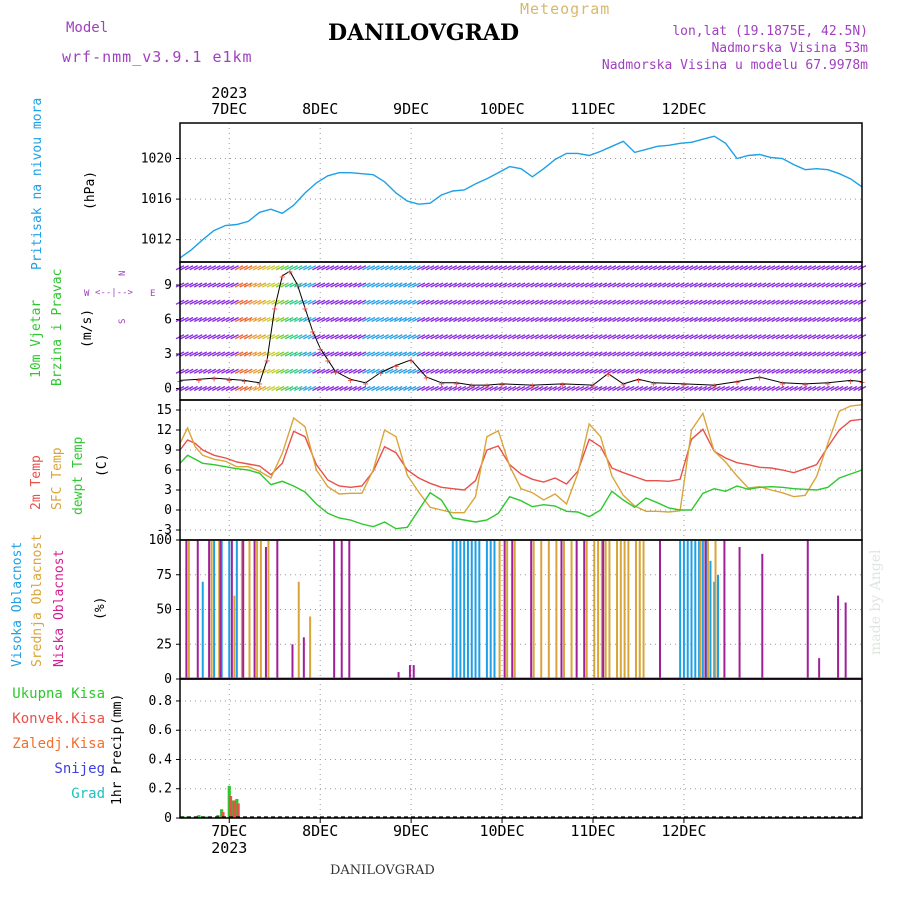  What do you see at coordinates (87, 294) in the screenshot?
I see `compass-w: W` at bounding box center [87, 294].